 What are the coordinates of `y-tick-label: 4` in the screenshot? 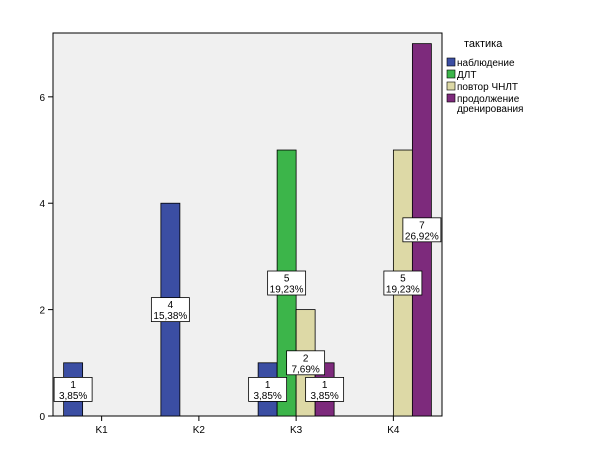 It's located at (42, 204).